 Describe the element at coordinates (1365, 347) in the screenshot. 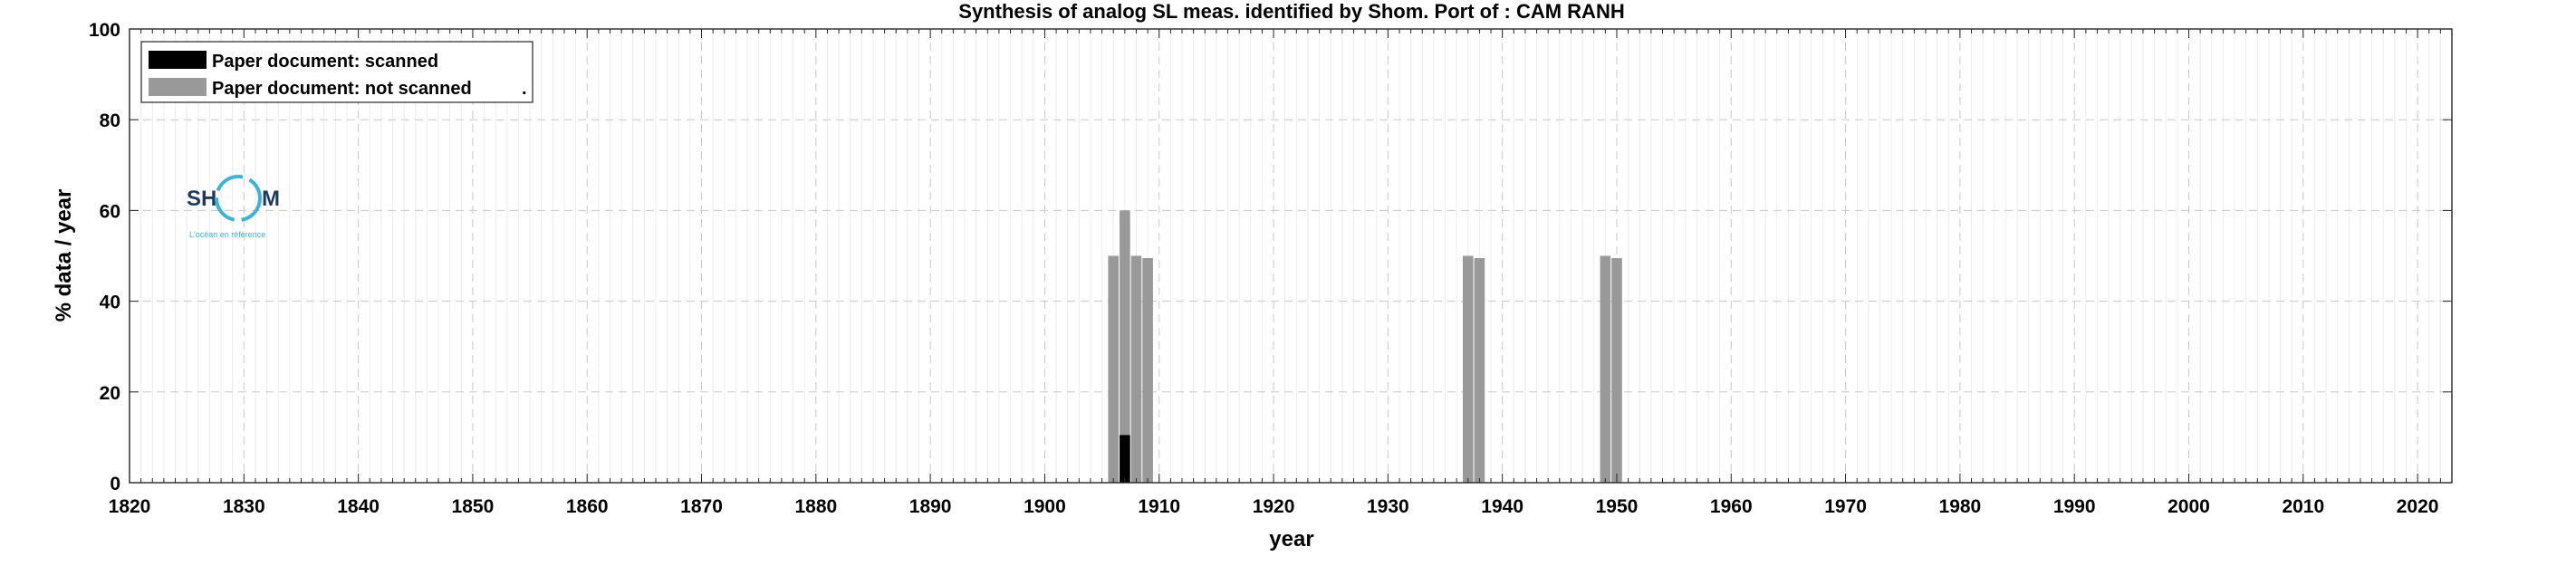

I see `bars-not-scanned` at that location.